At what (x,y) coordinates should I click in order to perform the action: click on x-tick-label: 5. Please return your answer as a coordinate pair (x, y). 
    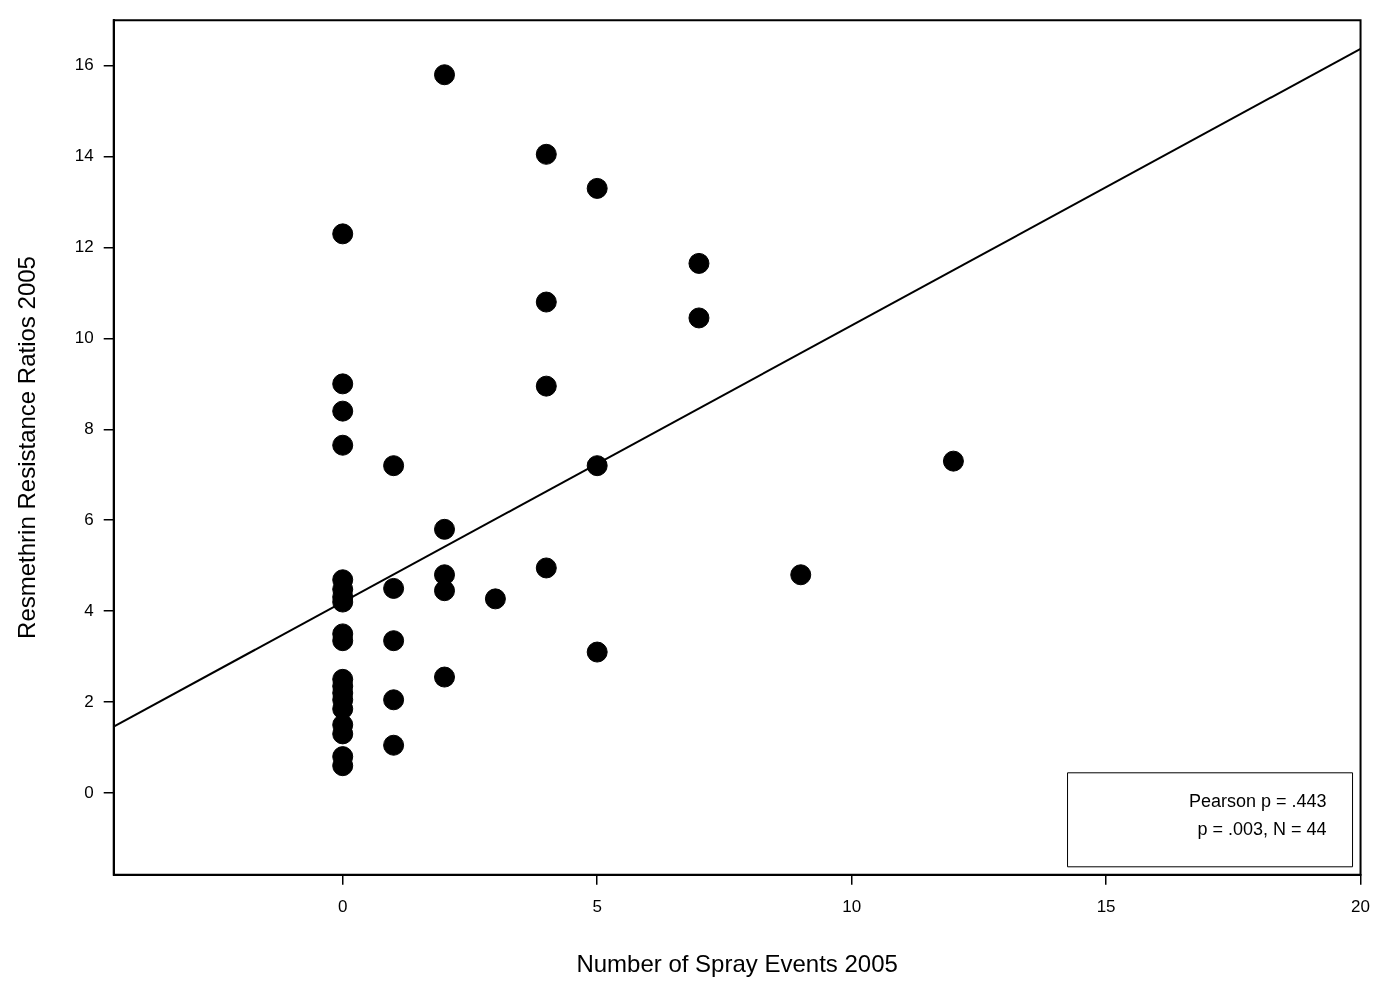
    Looking at the image, I should click on (597, 906).